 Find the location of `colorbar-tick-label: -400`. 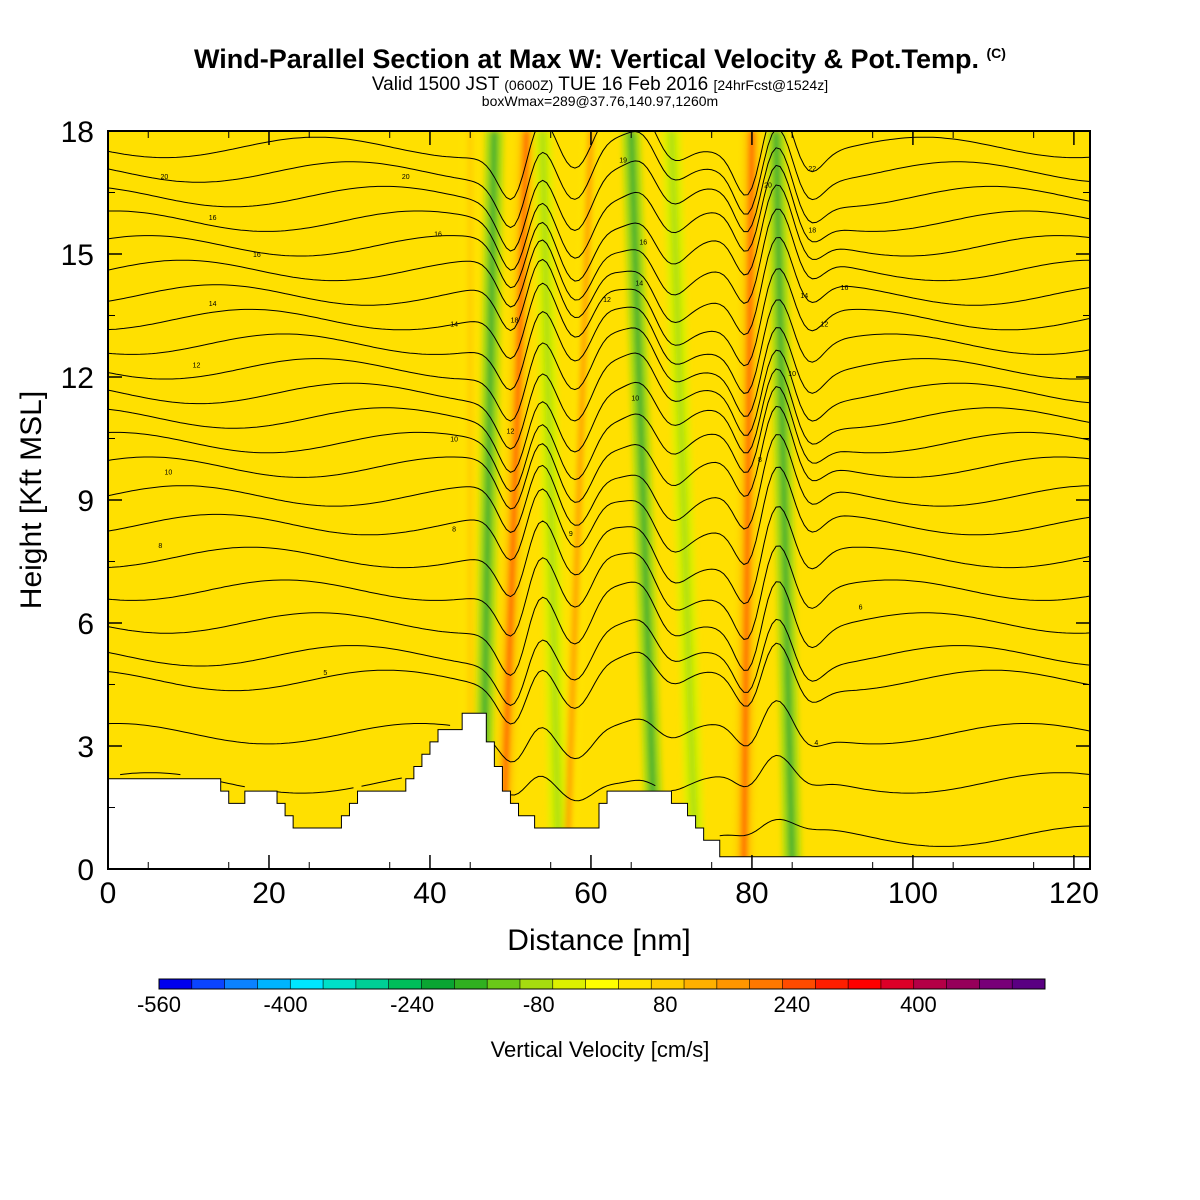

colorbar-tick-label: -400 is located at coordinates (286, 1004).